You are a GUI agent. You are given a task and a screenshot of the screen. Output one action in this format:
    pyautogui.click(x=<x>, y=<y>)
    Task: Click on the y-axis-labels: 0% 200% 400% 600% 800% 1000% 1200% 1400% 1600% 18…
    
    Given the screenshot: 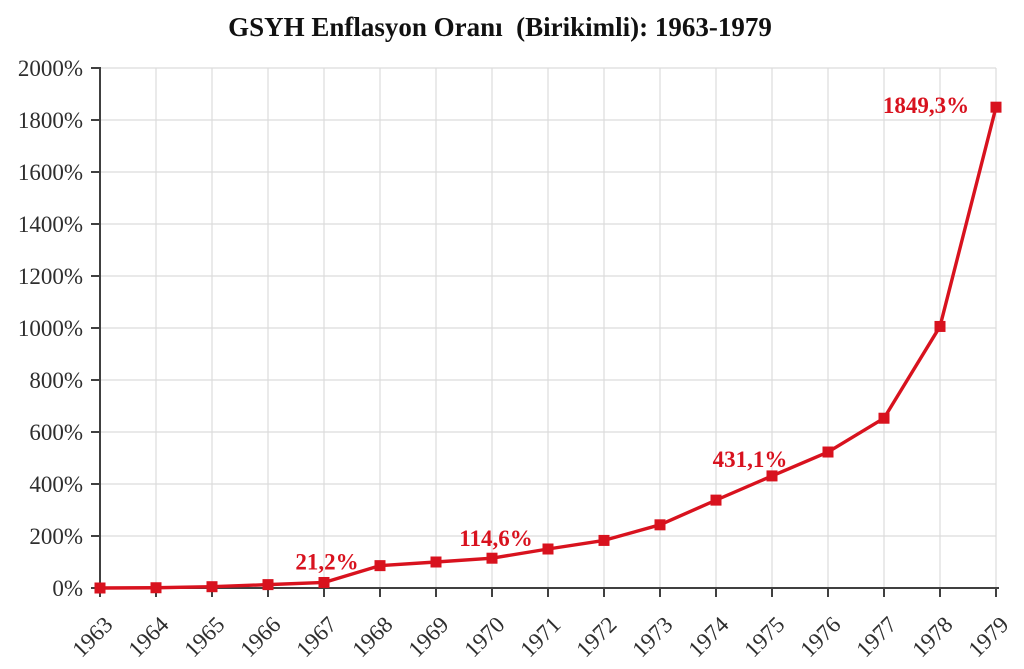 What is the action you would take?
    pyautogui.click(x=50, y=328)
    